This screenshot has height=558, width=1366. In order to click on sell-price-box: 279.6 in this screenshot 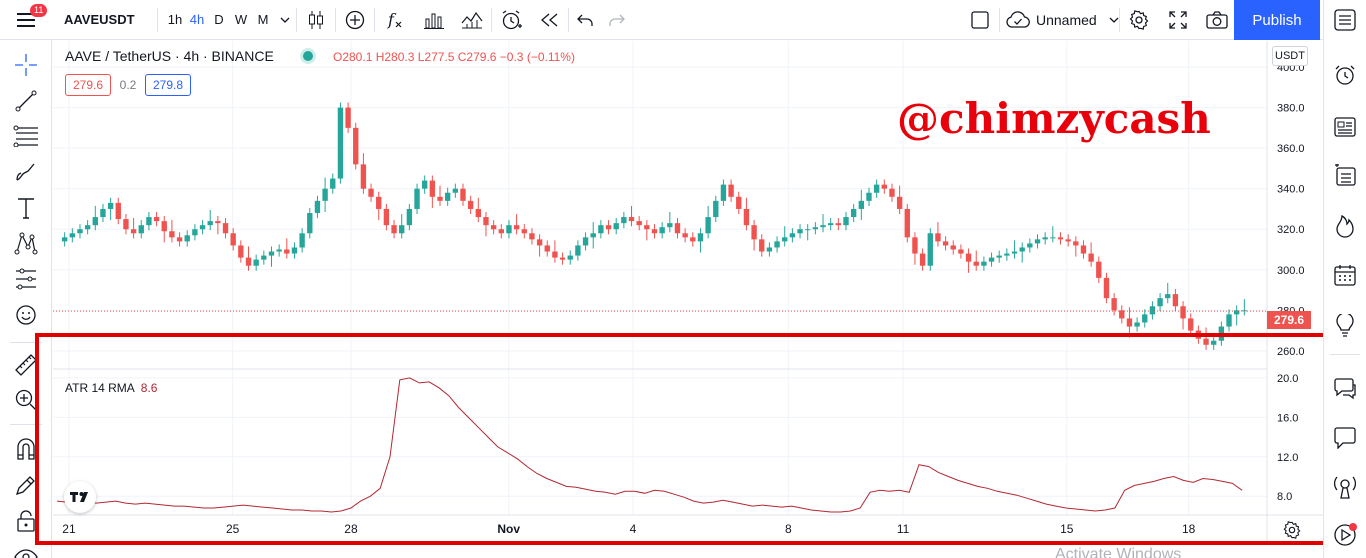, I will do `click(88, 85)`.